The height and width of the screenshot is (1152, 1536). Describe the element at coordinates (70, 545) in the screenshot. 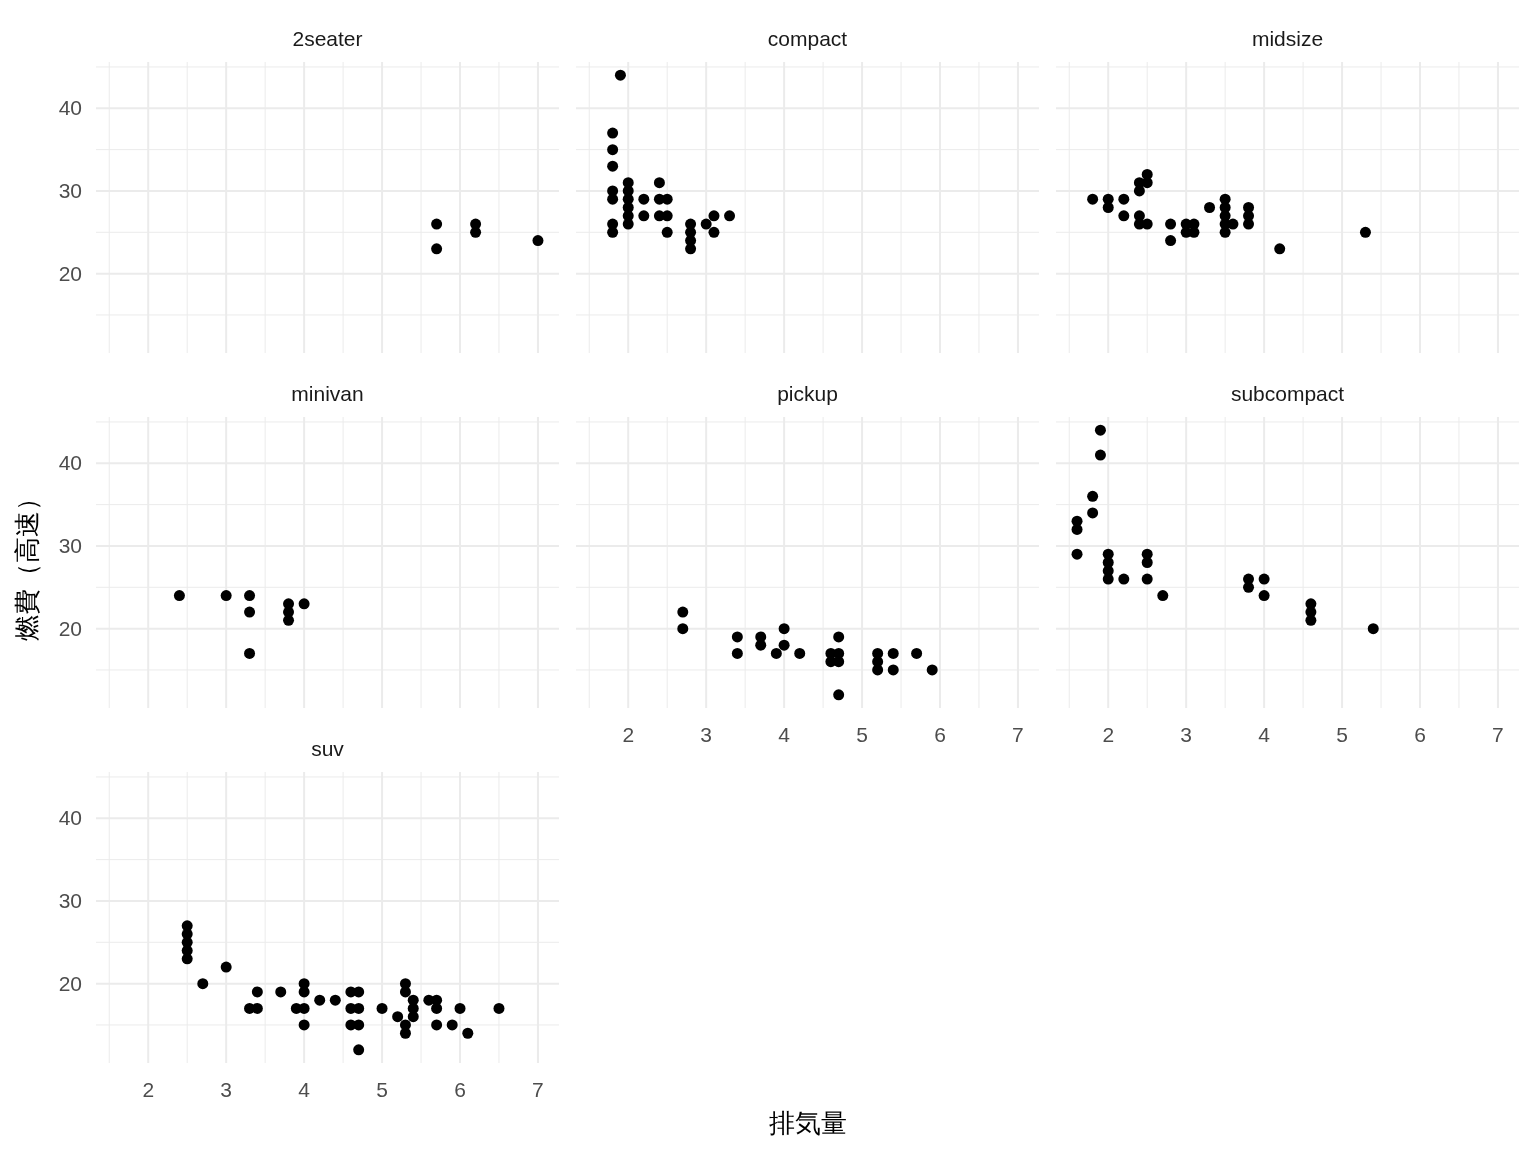

I see `y-tick-label: 30` at that location.